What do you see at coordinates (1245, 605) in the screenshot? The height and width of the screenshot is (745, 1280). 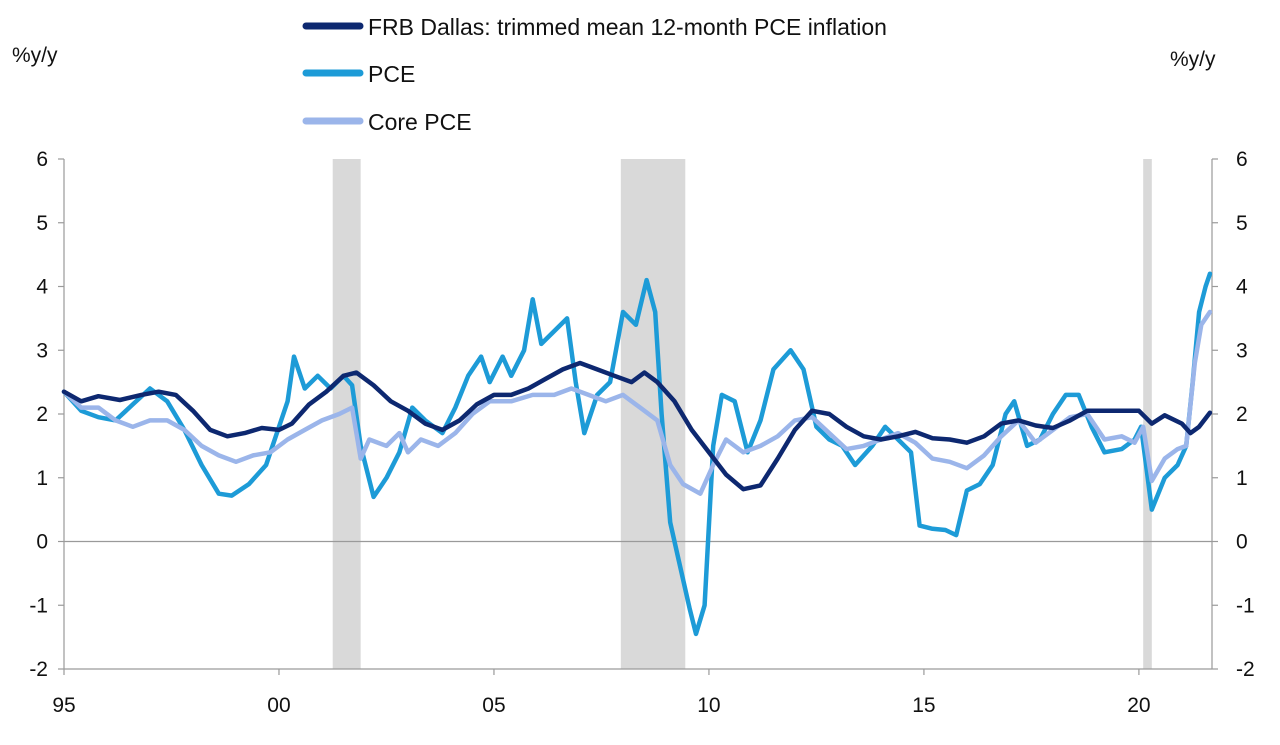 I see `y-tick-label-right: -1` at bounding box center [1245, 605].